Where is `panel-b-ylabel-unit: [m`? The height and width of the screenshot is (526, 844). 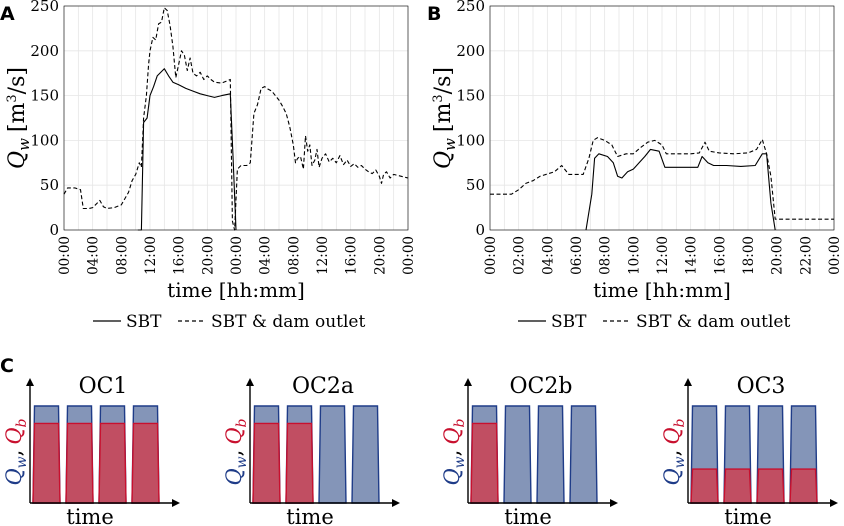 panel-b-ylabel-unit: [m is located at coordinates (443, 117).